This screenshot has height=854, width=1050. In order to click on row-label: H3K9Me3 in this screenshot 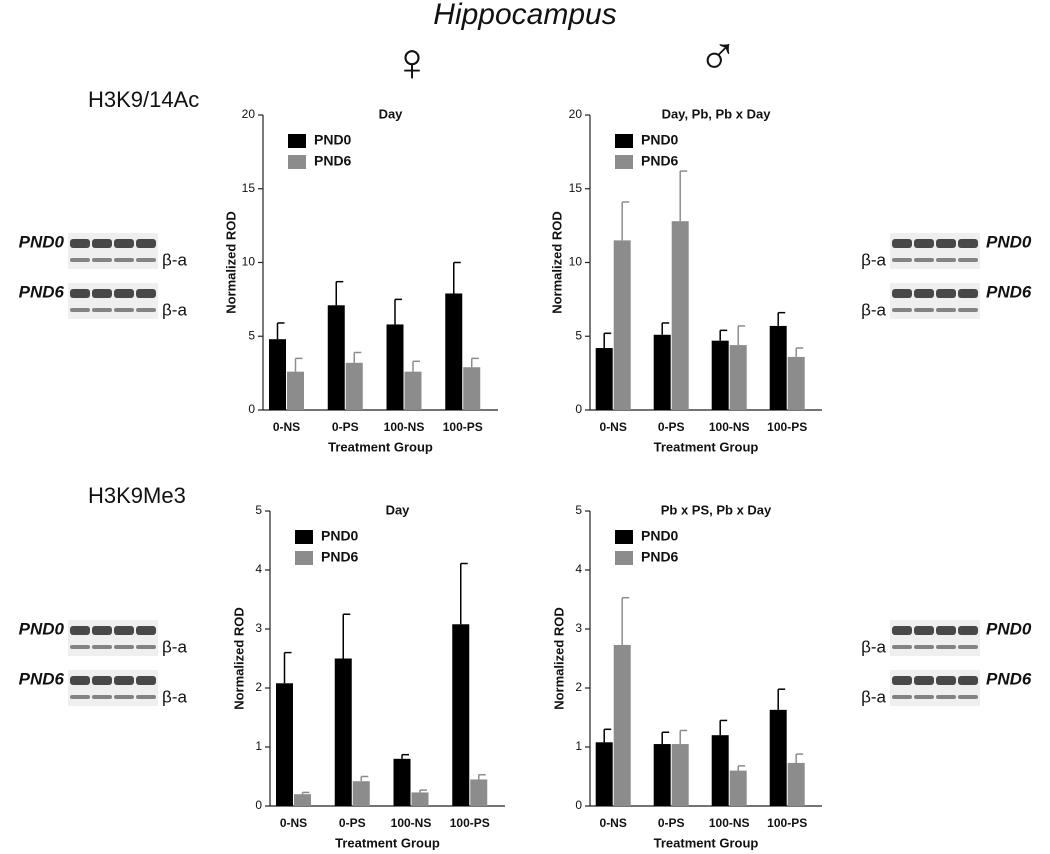, I will do `click(137, 495)`.